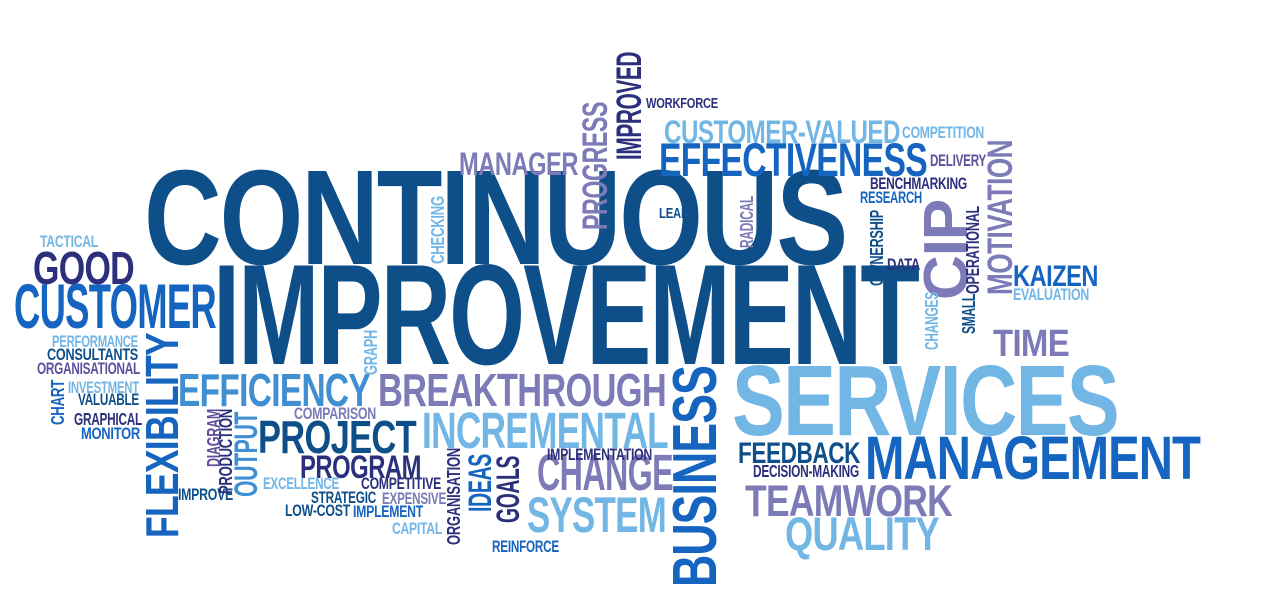  I want to click on word-lean: LEAN, so click(674, 214).